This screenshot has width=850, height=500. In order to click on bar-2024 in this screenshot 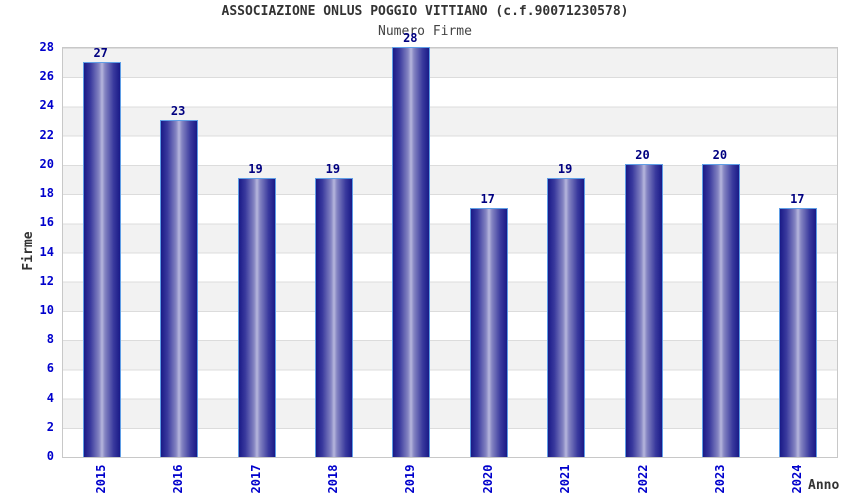, I will do `click(798, 332)`.